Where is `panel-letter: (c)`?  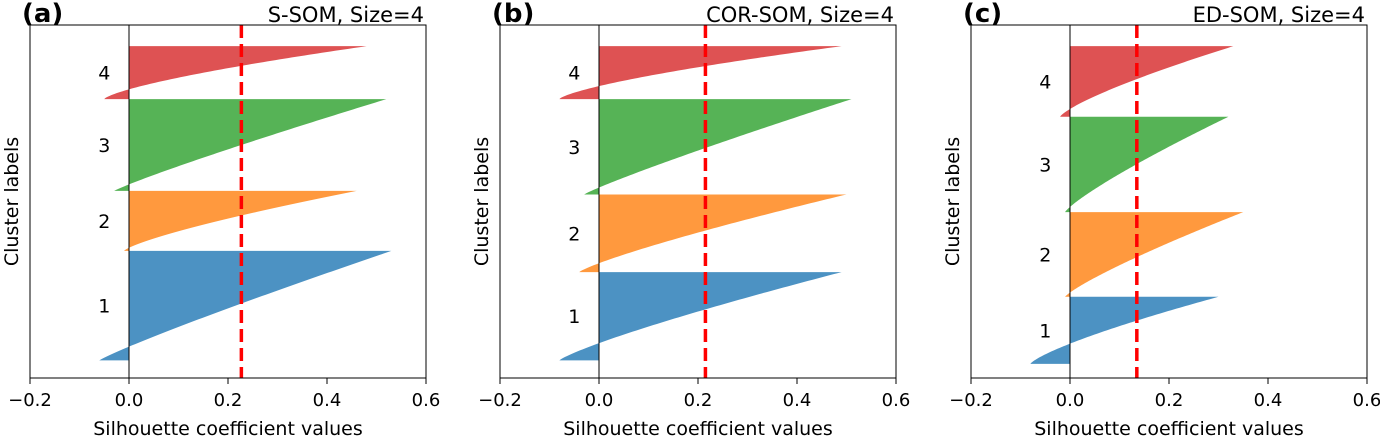
panel-letter: (c) is located at coordinates (982, 14).